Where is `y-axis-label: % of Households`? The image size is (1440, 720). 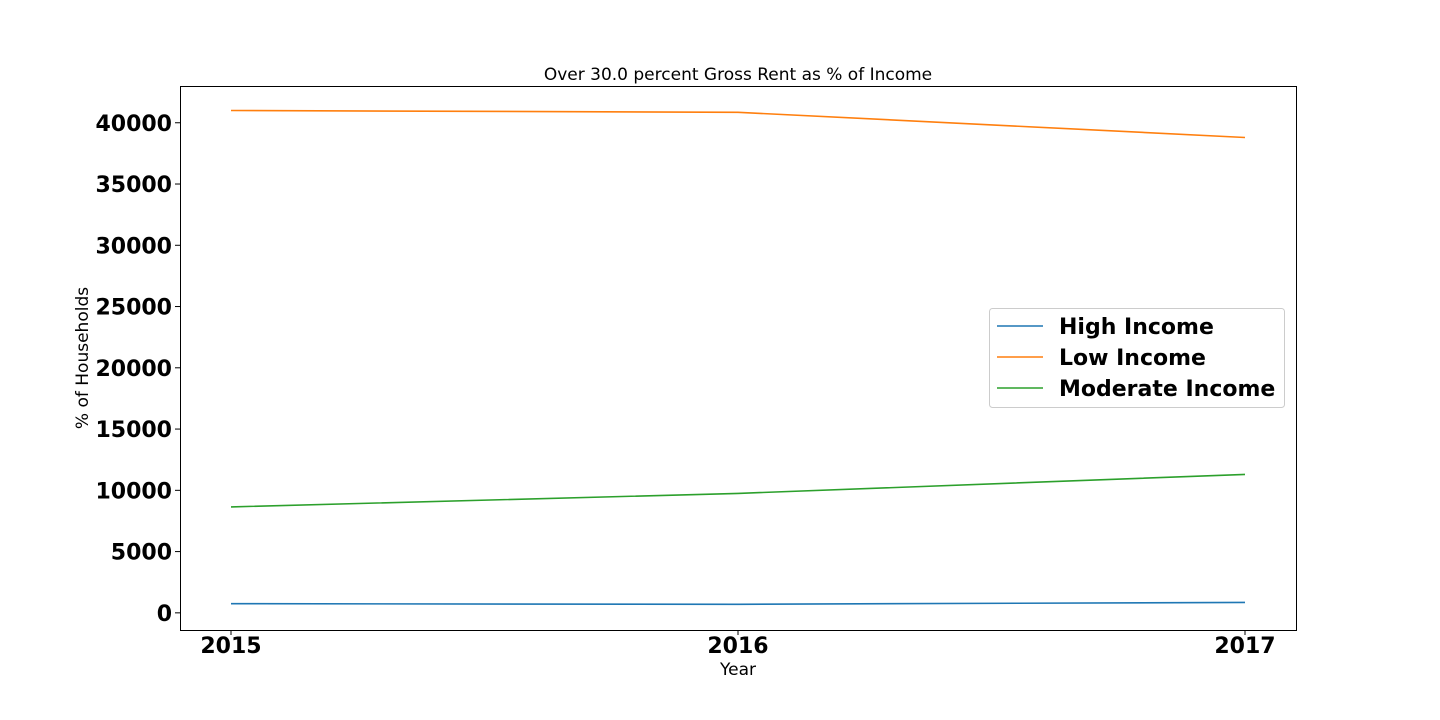
y-axis-label: % of Households is located at coordinates (83, 358).